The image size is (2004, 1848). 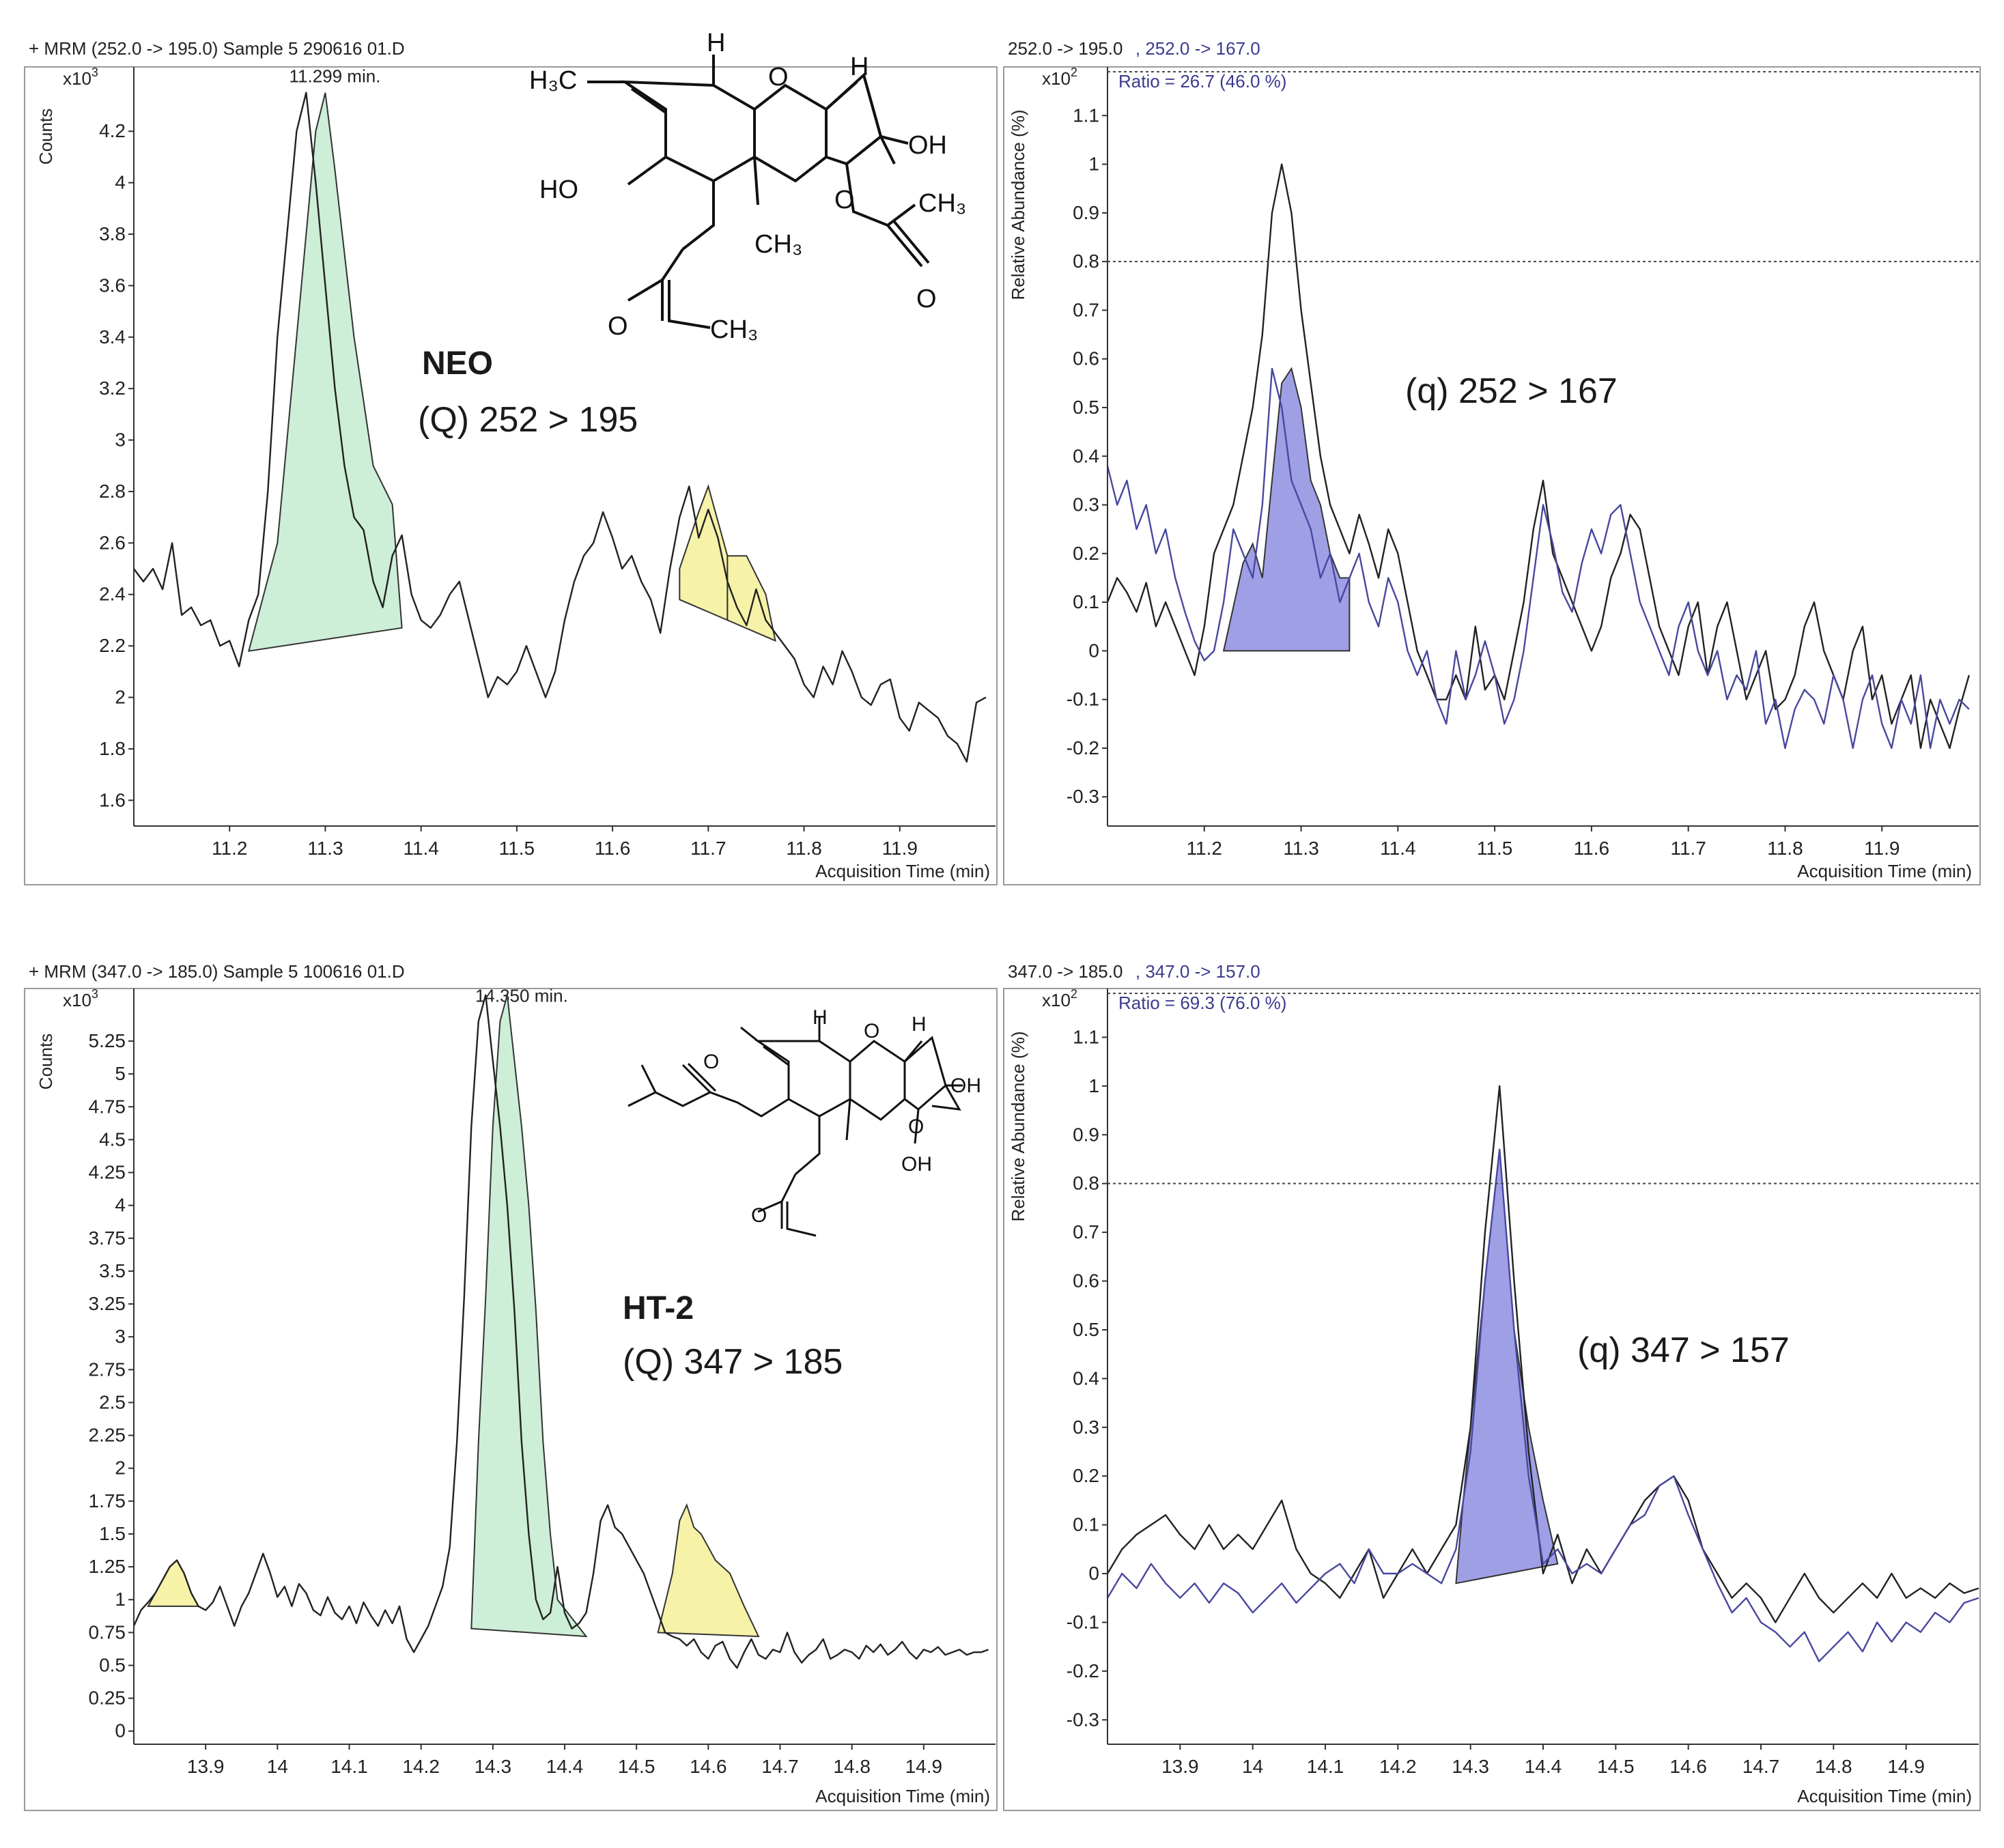 What do you see at coordinates (113, 1401) in the screenshot?
I see `y-tick-label: 2.5` at bounding box center [113, 1401].